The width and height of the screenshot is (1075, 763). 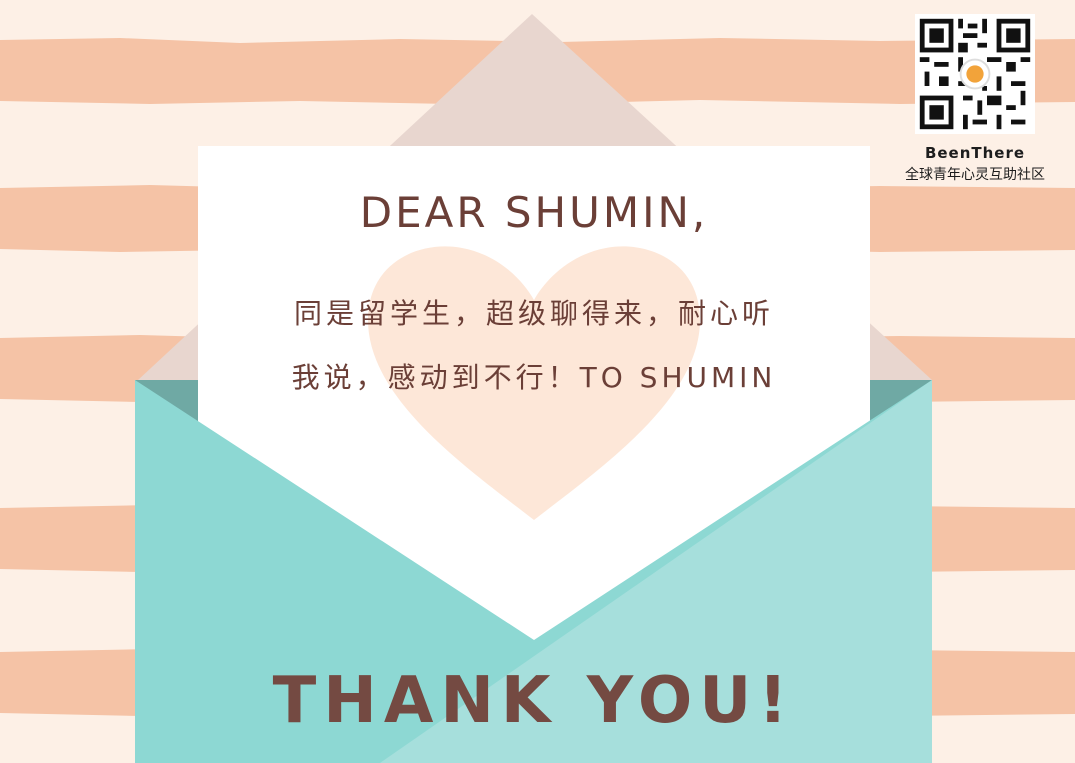 What do you see at coordinates (533, 701) in the screenshot?
I see `thank-you-heading: THANK YOU!` at bounding box center [533, 701].